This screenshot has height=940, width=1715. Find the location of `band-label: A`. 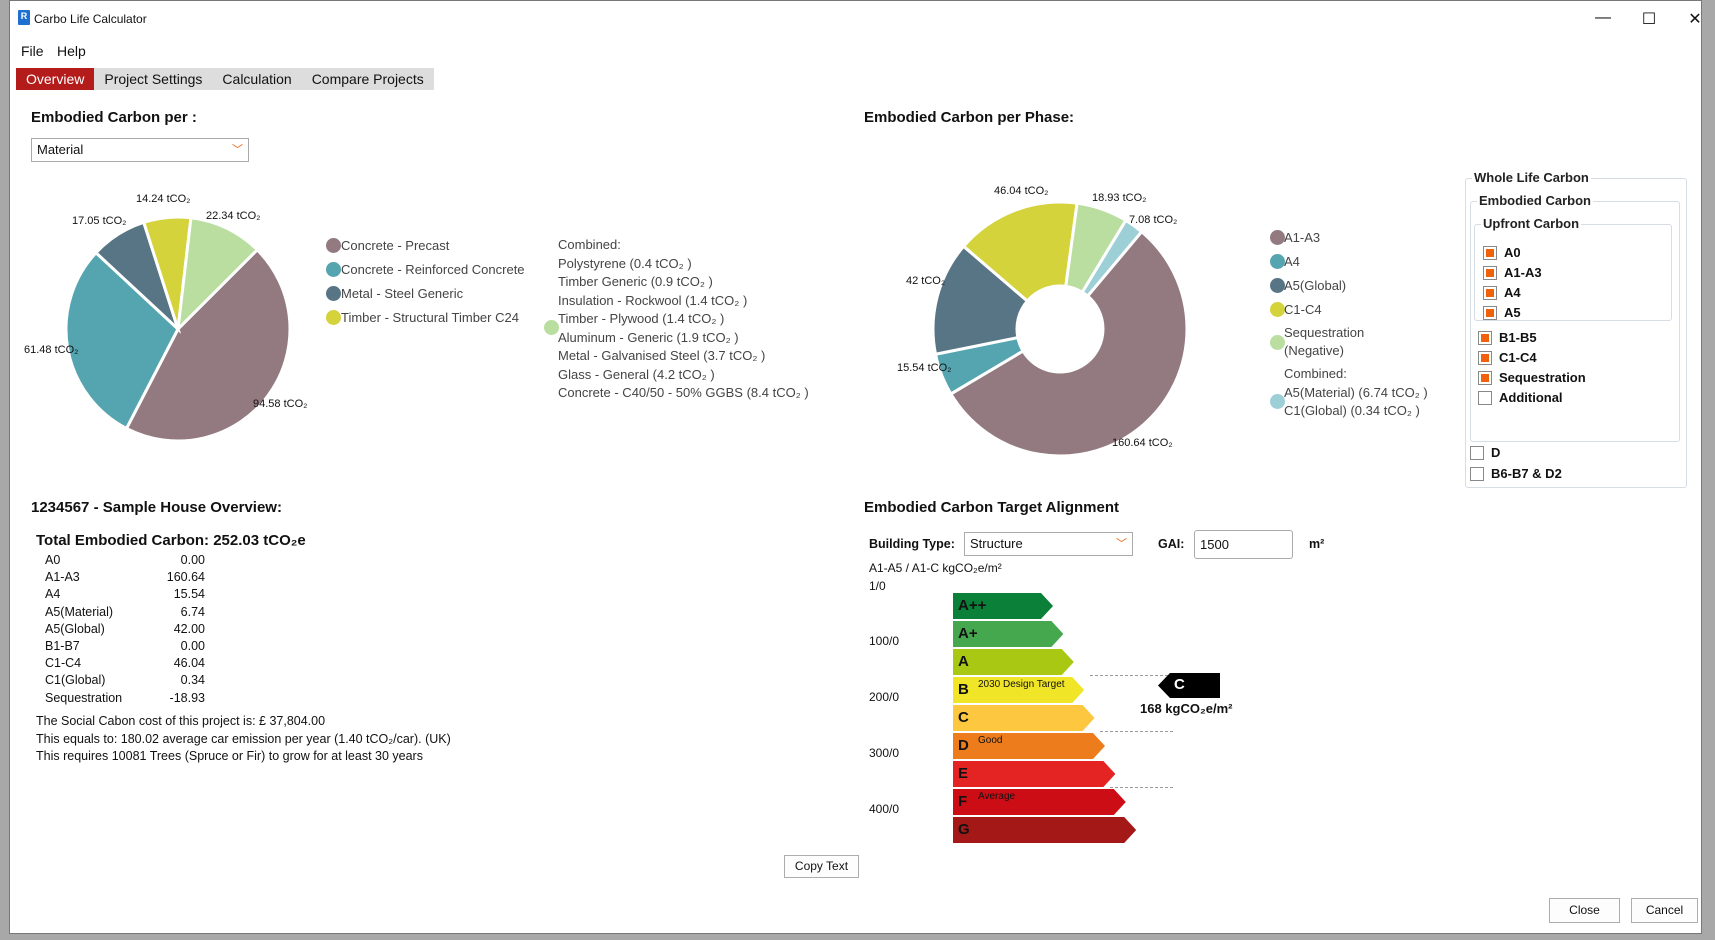

band-label: A is located at coordinates (963, 661).